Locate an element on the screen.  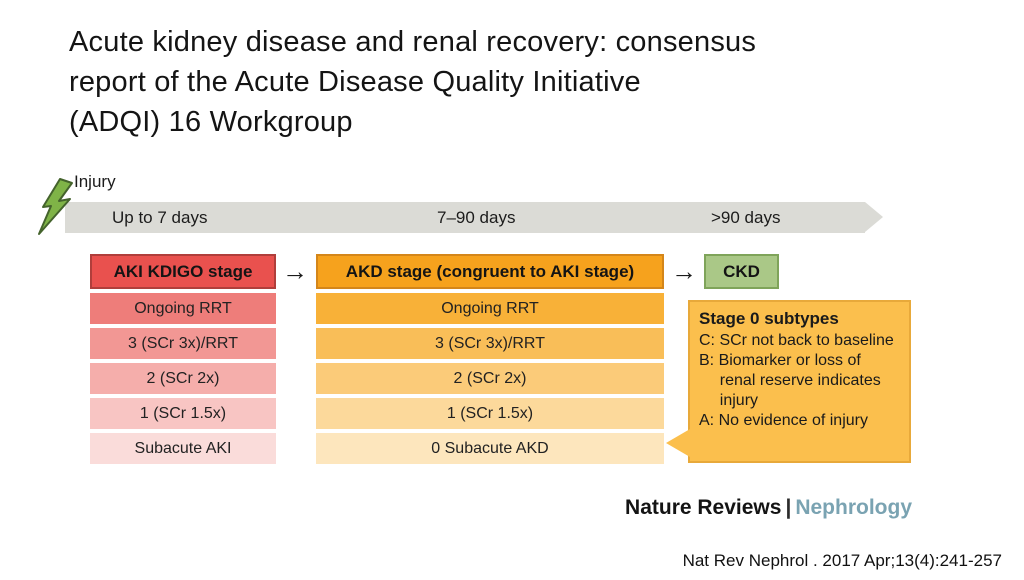
journal-branding: Nature Reviews | Nephrology is located at coordinates (756, 508).